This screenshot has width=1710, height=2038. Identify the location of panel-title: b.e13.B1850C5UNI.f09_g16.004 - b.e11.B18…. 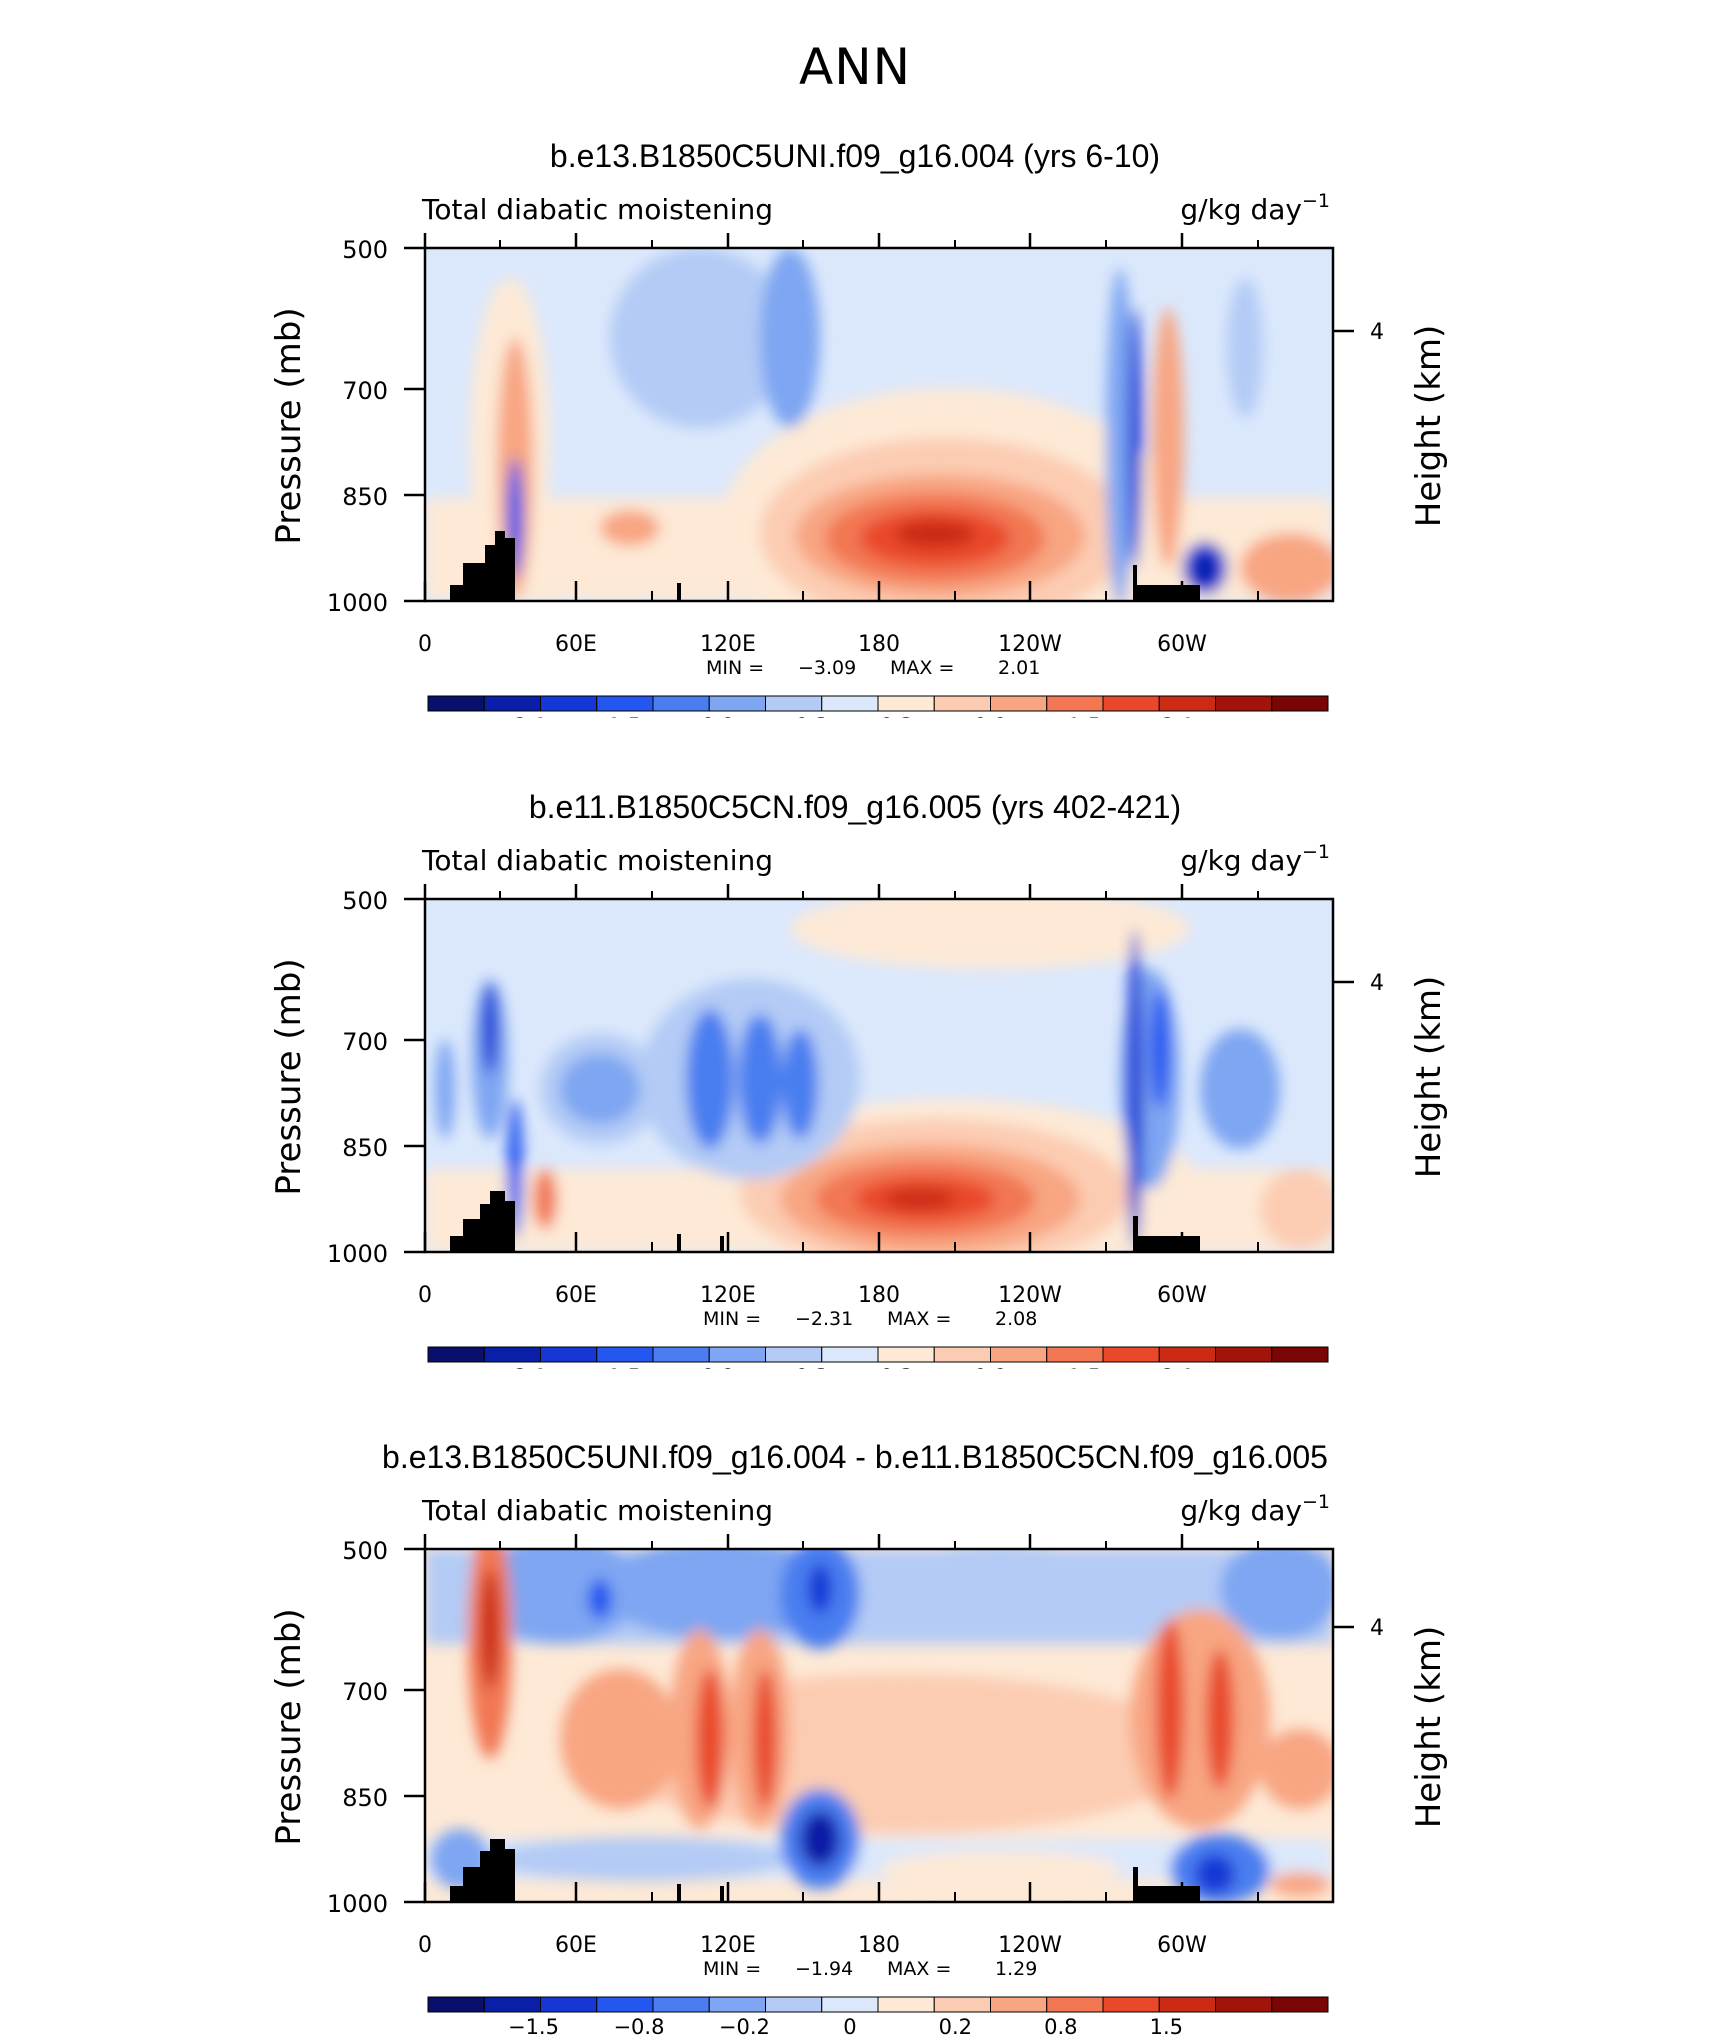
(855, 1457).